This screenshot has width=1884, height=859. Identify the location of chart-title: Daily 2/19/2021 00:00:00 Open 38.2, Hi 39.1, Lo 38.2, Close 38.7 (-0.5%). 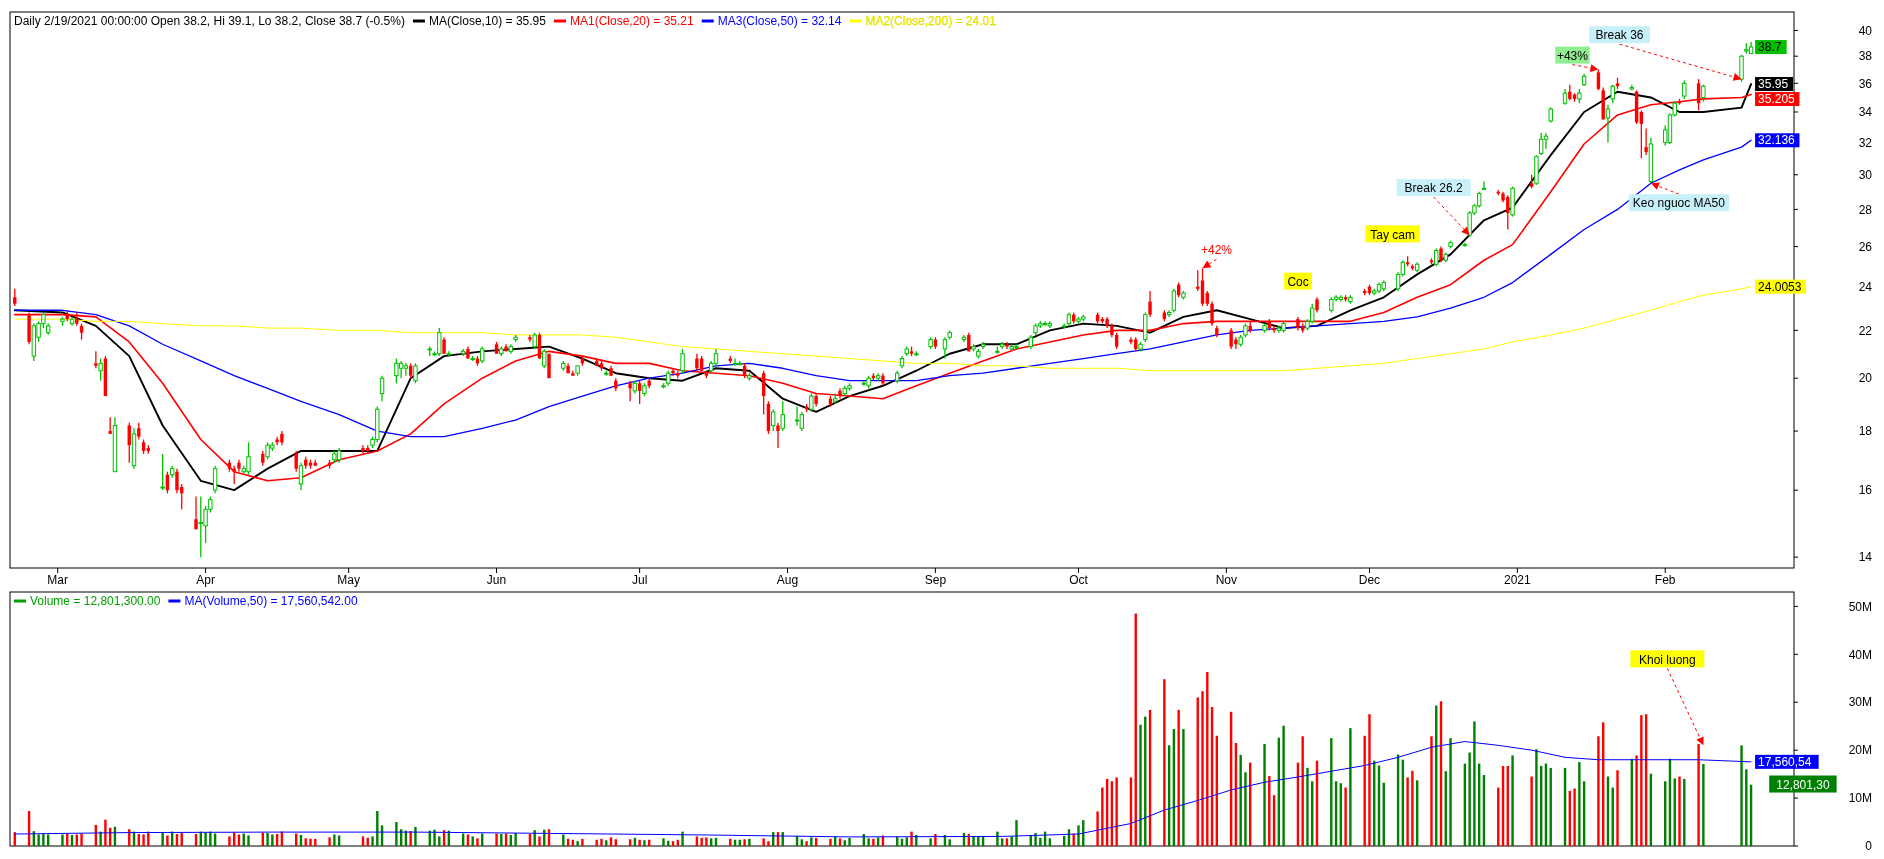
(209, 21).